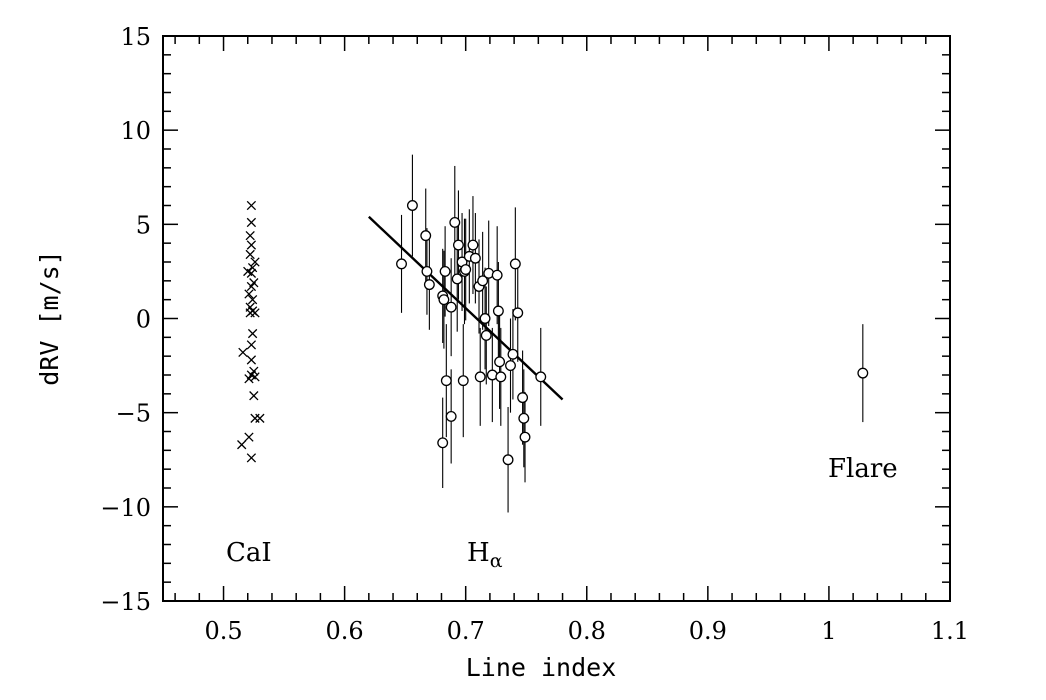 This screenshot has width=1046, height=700. What do you see at coordinates (125, 508) in the screenshot?
I see `y-tick-label: −10` at bounding box center [125, 508].